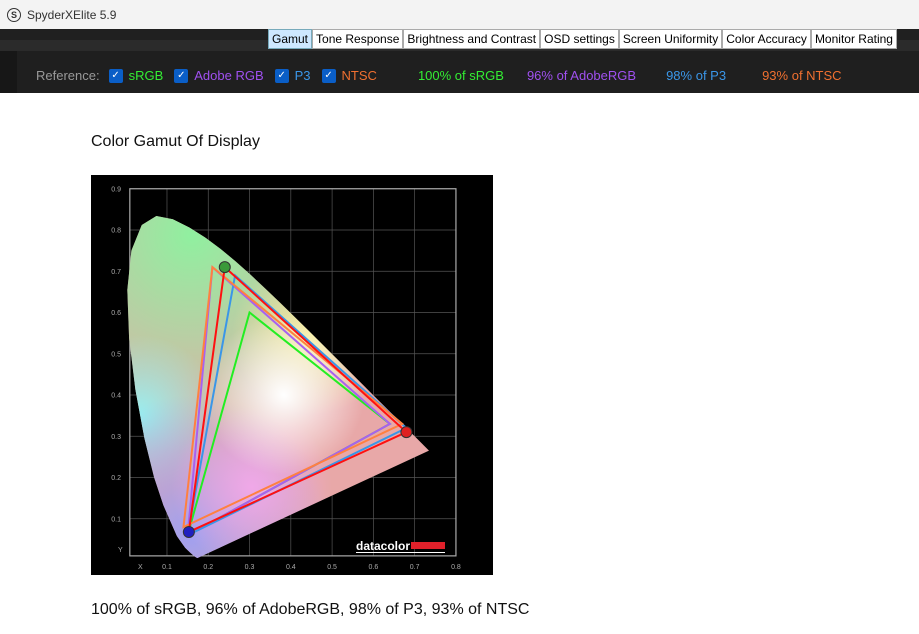 Image resolution: width=919 pixels, height=634 pixels. I want to click on checkbox-ntsc: ✓ NTSC, so click(349, 75).